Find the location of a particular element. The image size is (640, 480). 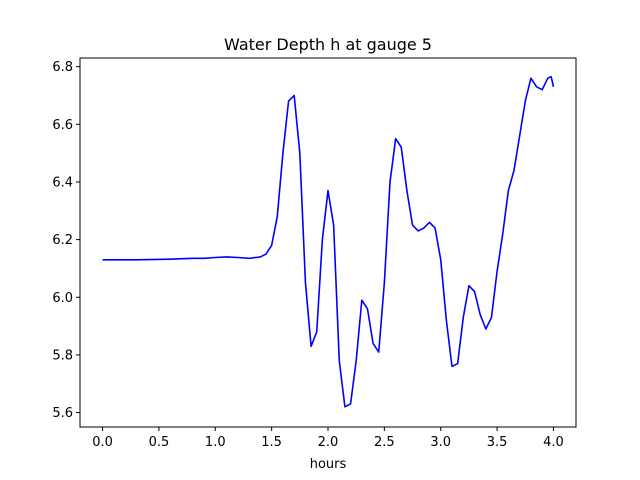

y-tick-label: 6.6 is located at coordinates (62, 125).